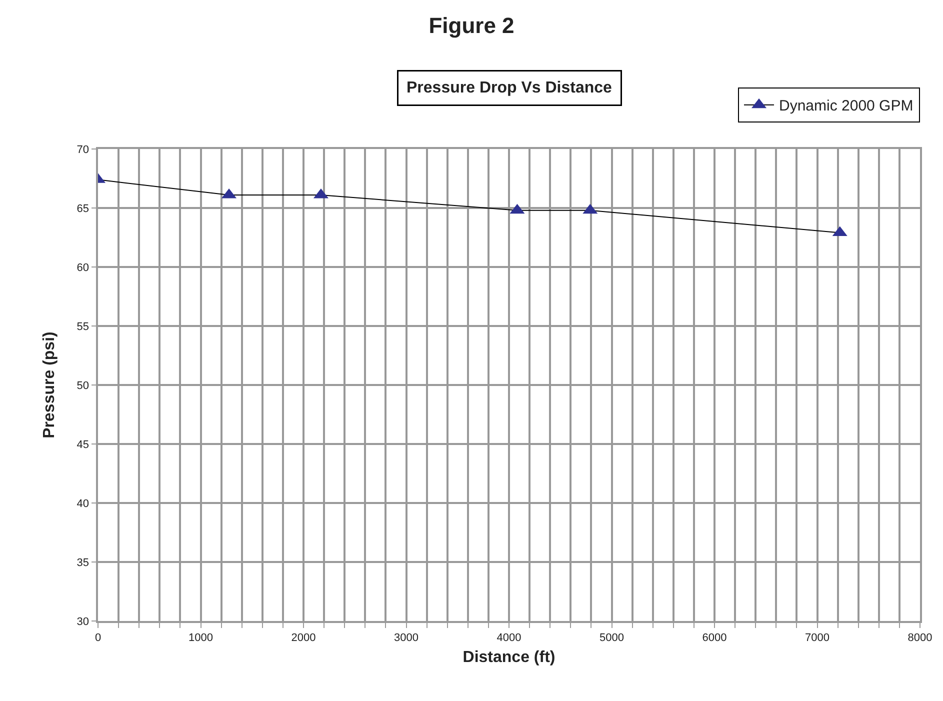 Image resolution: width=943 pixels, height=701 pixels. Describe the element at coordinates (200, 638) in the screenshot. I see `x-tick-label: 1000` at that location.